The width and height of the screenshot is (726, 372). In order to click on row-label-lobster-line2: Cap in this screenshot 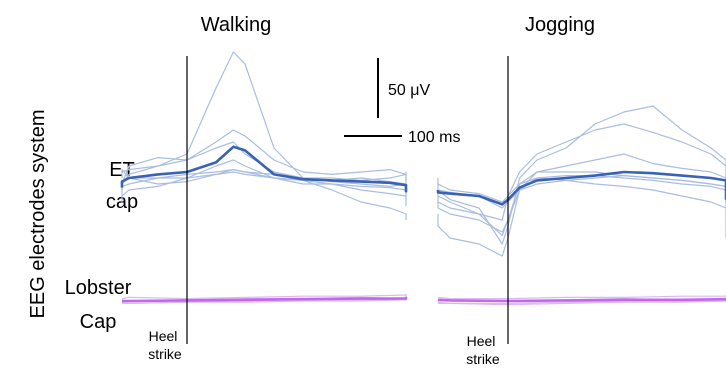, I will do `click(98, 322)`.